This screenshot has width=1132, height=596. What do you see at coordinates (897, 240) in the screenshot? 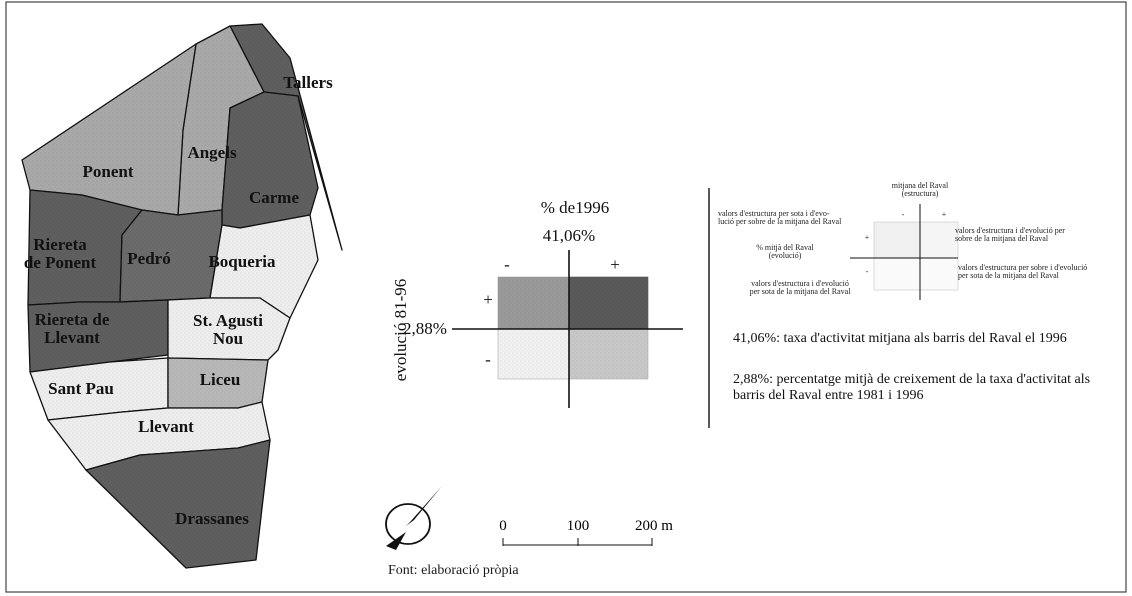
I see `key-quadrant-top-left` at bounding box center [897, 240].